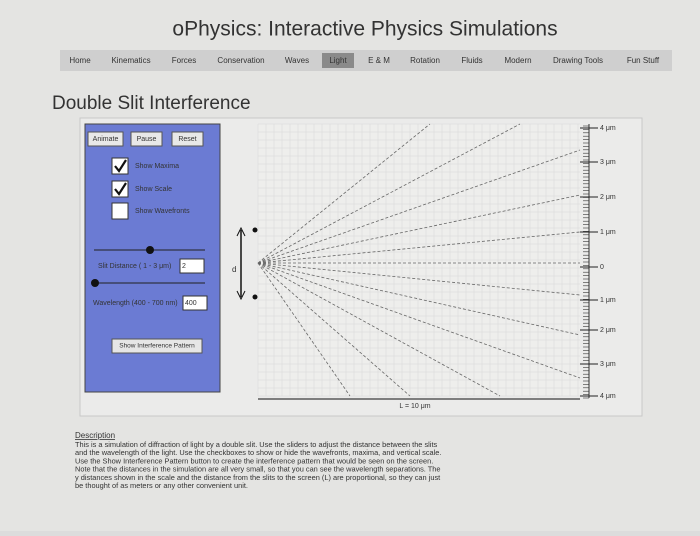 The image size is (700, 536). What do you see at coordinates (297, 60) in the screenshot?
I see `nav-item: Waves` at bounding box center [297, 60].